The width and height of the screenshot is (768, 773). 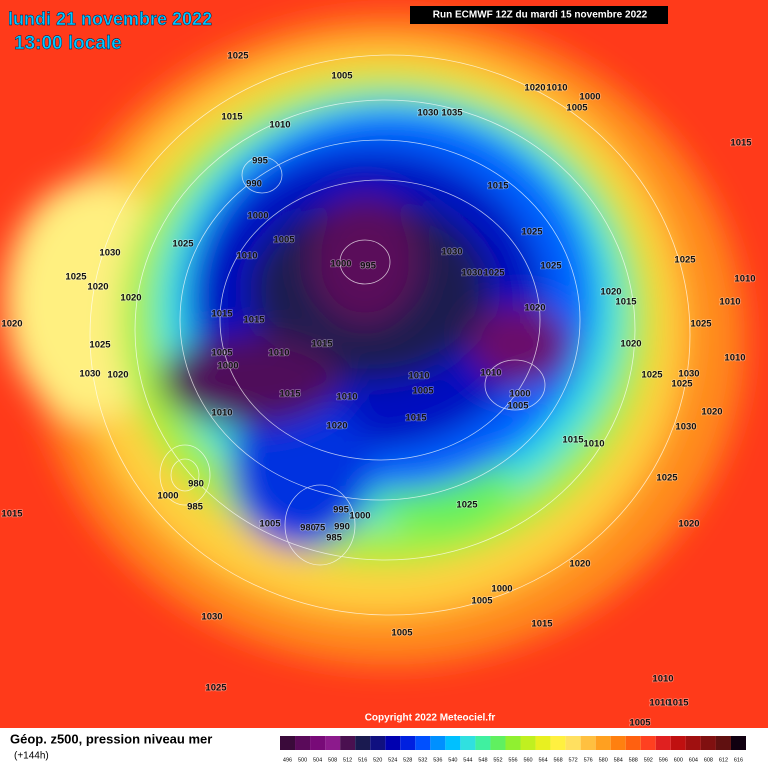 I want to click on scale-label: 516, so click(x=362, y=760).